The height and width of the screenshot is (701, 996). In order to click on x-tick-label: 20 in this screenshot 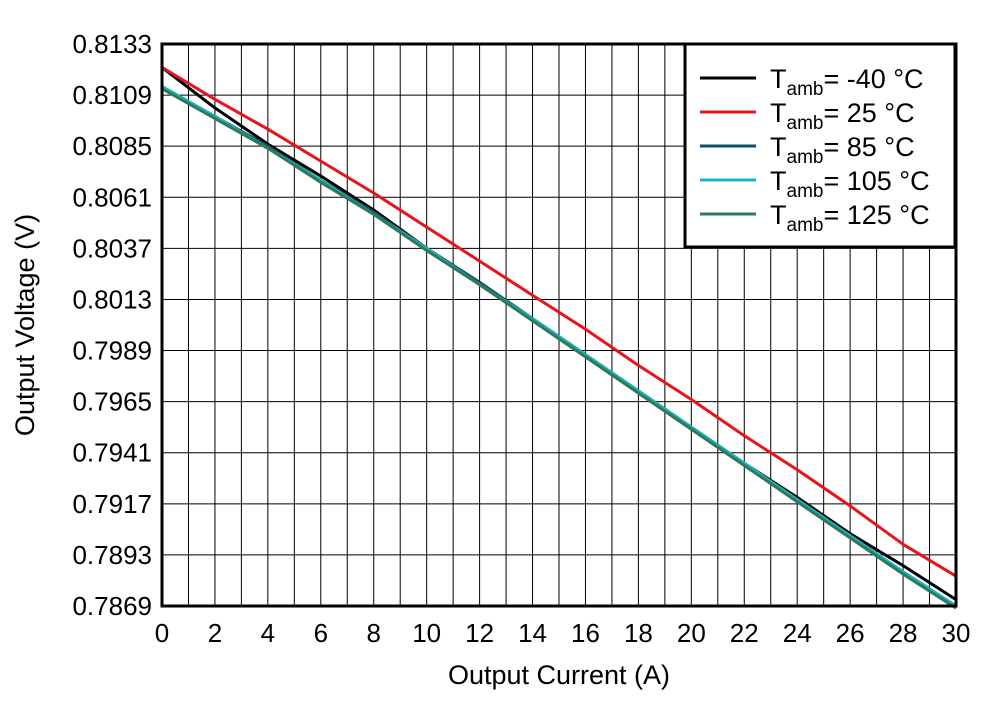, I will do `click(691, 633)`.